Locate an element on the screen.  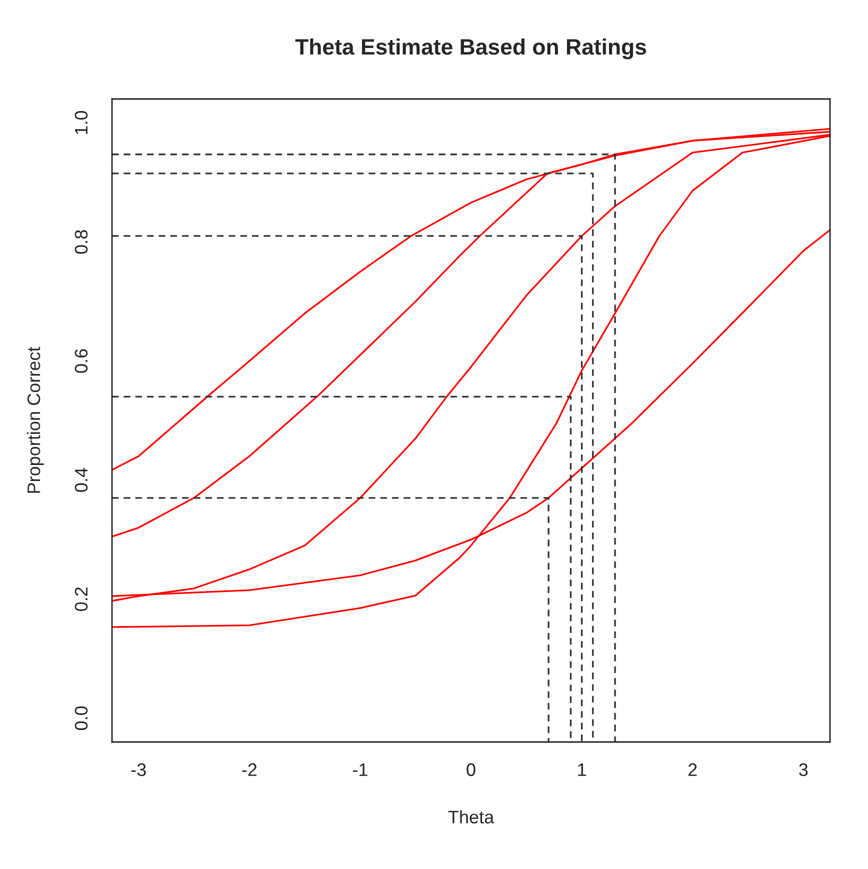
y-tick-label: 1.0 is located at coordinates (81, 122).